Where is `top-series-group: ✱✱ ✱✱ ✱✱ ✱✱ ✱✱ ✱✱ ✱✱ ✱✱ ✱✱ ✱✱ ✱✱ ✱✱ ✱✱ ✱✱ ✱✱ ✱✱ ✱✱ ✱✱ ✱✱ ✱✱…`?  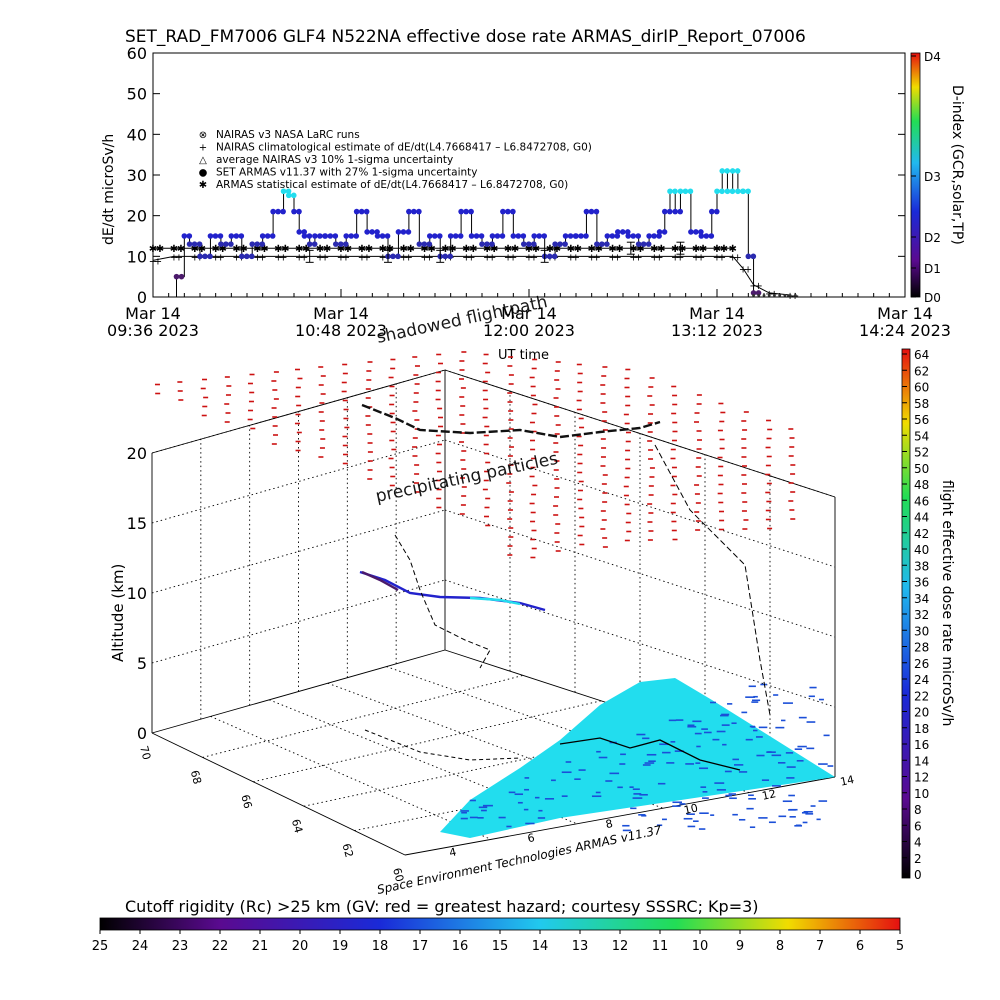 top-series-group: ✱✱ ✱✱ ✱✱ ✱✱ ✱✱ ✱✱ ✱✱ ✱✱ ✱✱ ✱✱ ✱✱ ✱✱ ✱✱ ✱✱ ✱✱ ✱✱ ✱✱ ✱✱ ✱✱ ✱✱… is located at coordinates (474, 235).